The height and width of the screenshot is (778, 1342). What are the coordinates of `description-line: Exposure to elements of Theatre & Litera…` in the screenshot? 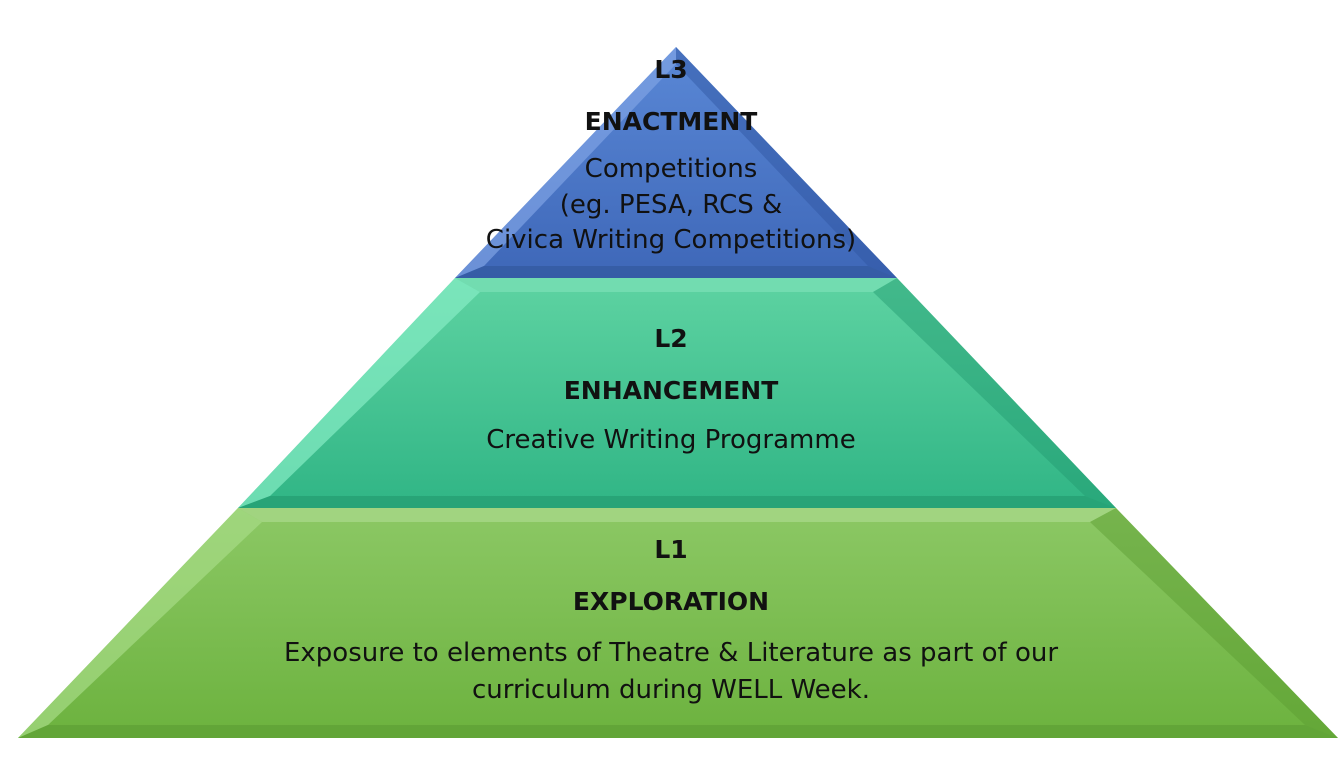 It's located at (671, 653).